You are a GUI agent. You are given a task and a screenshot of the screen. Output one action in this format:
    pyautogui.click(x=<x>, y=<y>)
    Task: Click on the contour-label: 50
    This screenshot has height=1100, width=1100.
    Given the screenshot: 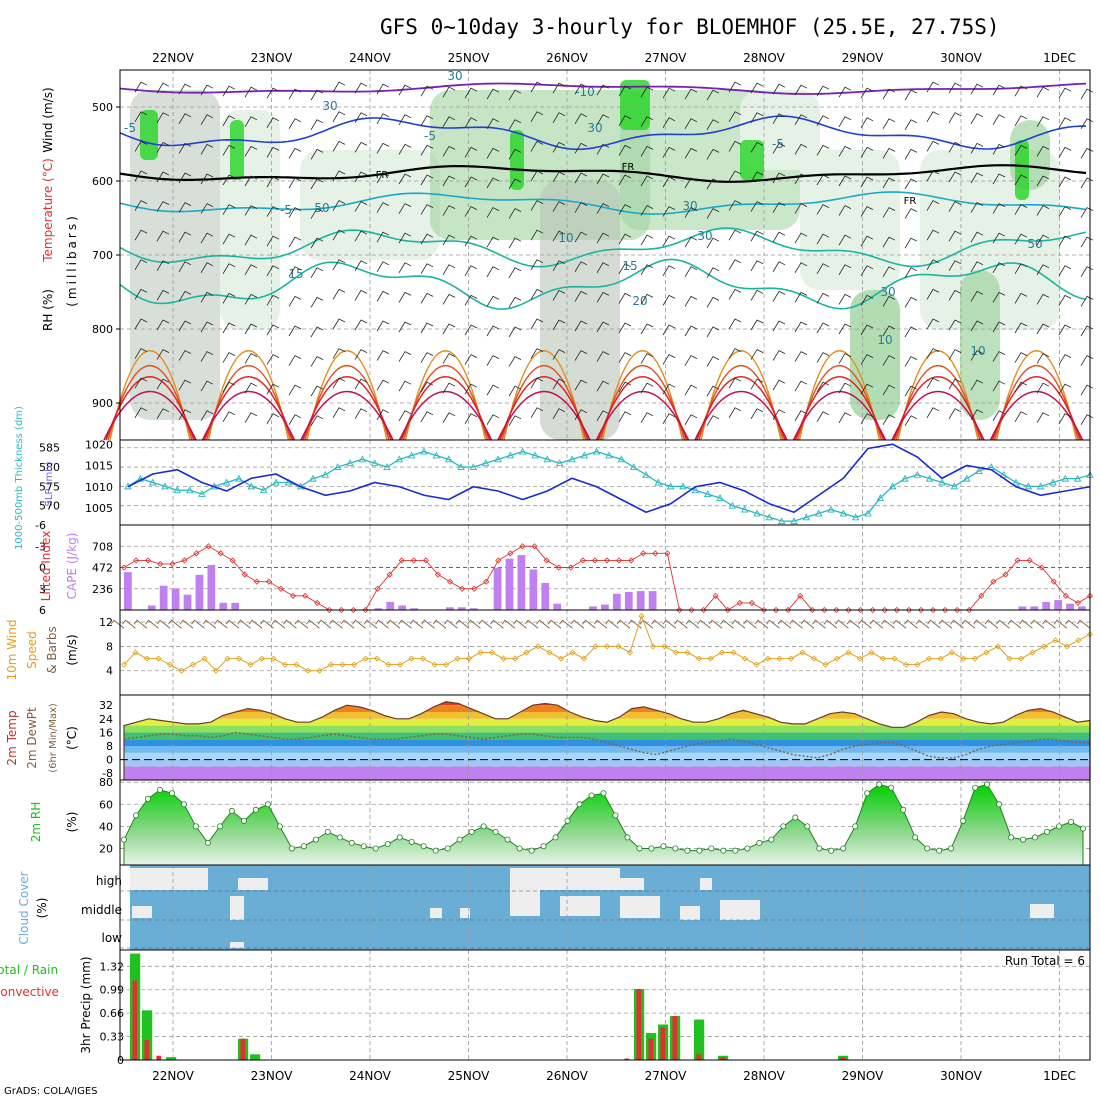 What is the action you would take?
    pyautogui.click(x=321, y=208)
    